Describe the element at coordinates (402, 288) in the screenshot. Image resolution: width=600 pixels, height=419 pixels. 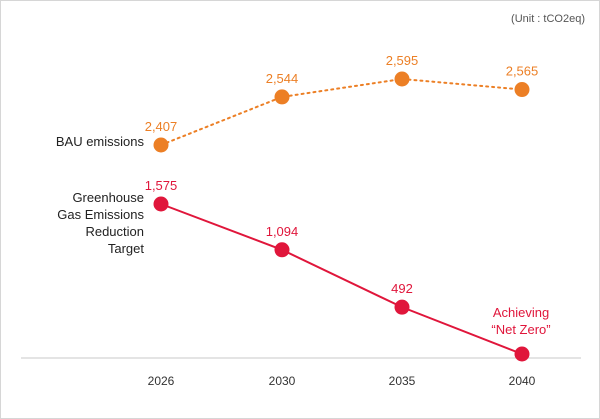
I see `data-label-target: 492` at that location.